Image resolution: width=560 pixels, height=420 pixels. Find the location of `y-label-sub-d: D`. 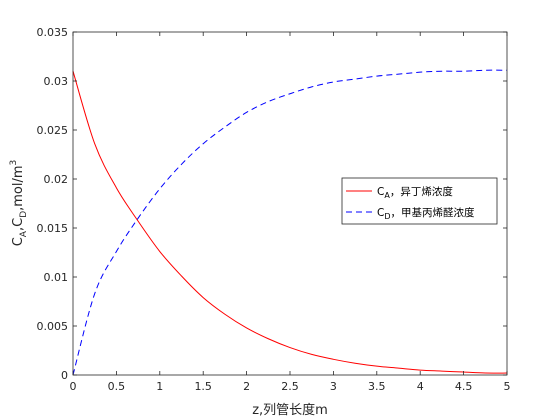

y-label-sub-d: D is located at coordinates (24, 214).